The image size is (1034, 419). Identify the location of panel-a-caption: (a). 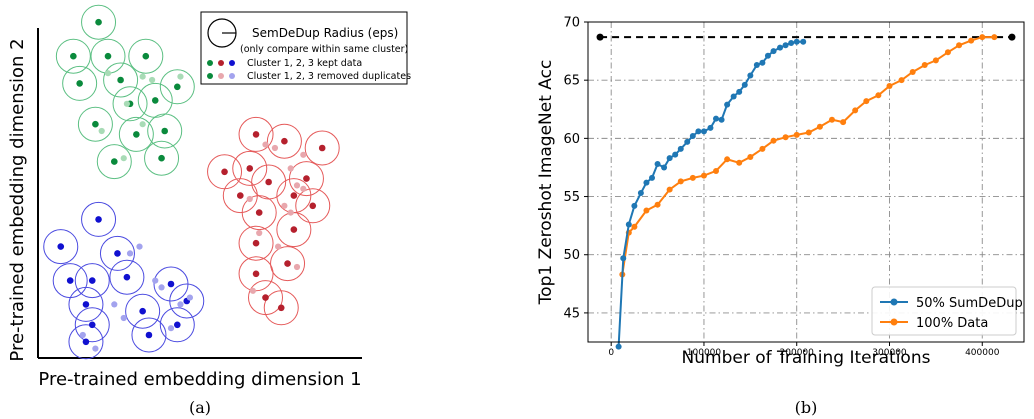
(200, 407).